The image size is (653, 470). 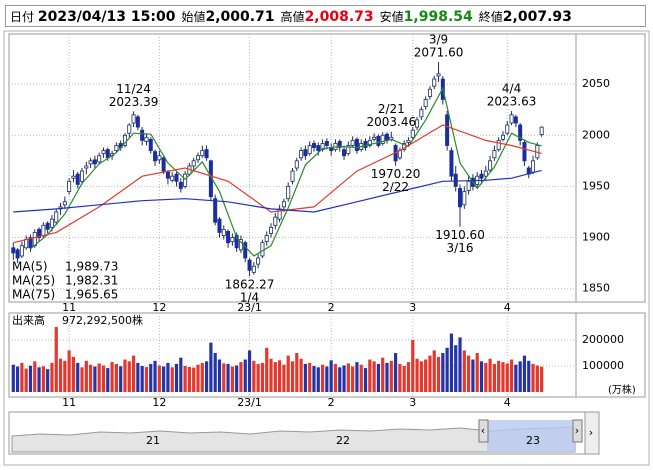 I want to click on navigator-range, so click(x=531, y=436).